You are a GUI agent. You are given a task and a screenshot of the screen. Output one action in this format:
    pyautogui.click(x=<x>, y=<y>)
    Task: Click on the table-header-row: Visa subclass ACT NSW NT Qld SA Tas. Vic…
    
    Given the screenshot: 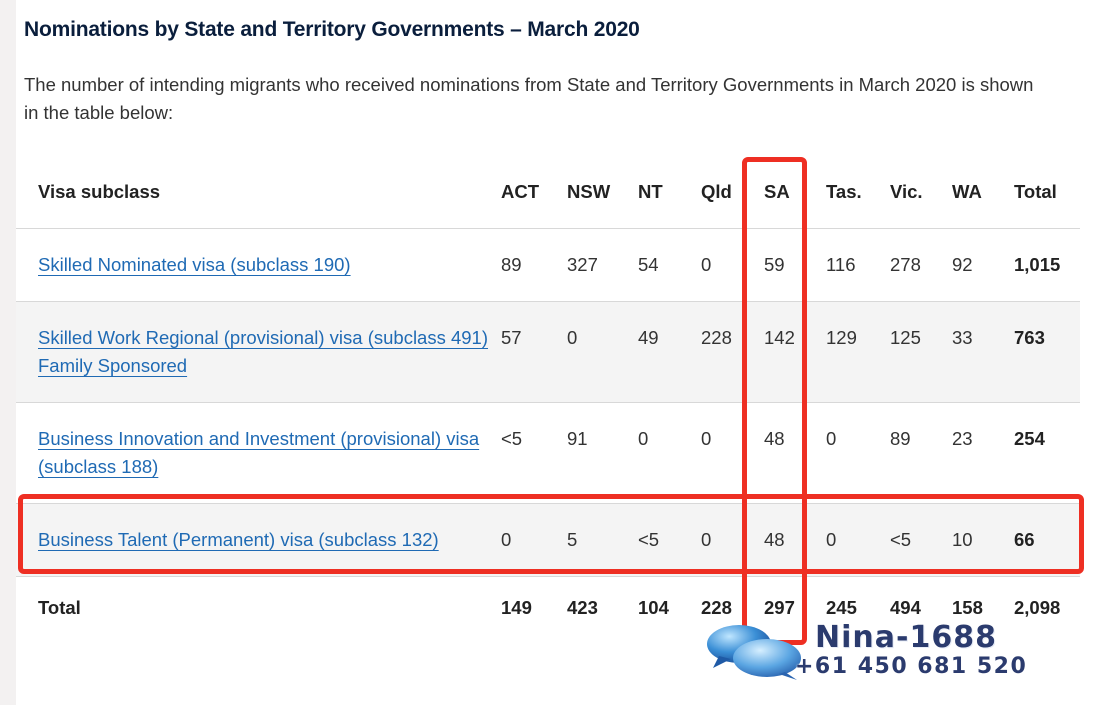 What is the action you would take?
    pyautogui.click(x=548, y=192)
    